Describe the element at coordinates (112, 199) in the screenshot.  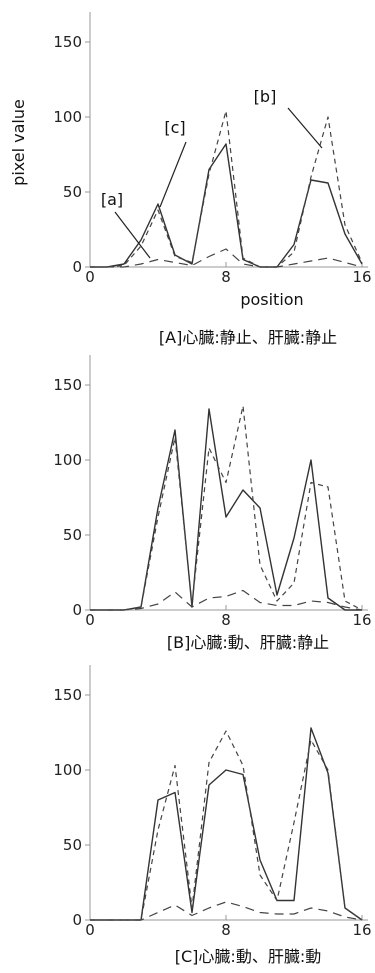
I see `annotation-label: [a]` at that location.